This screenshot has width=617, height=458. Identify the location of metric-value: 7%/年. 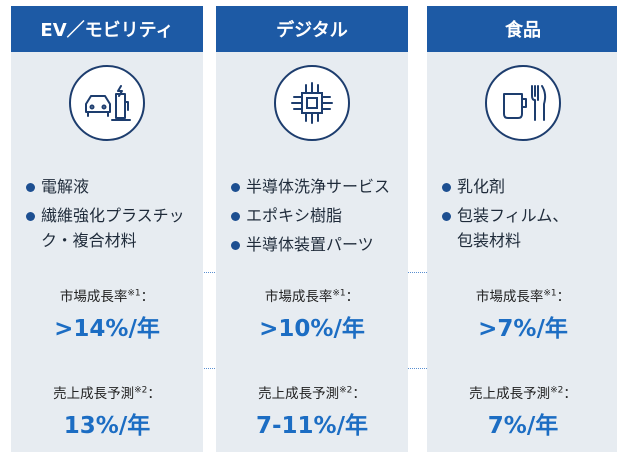
(523, 426).